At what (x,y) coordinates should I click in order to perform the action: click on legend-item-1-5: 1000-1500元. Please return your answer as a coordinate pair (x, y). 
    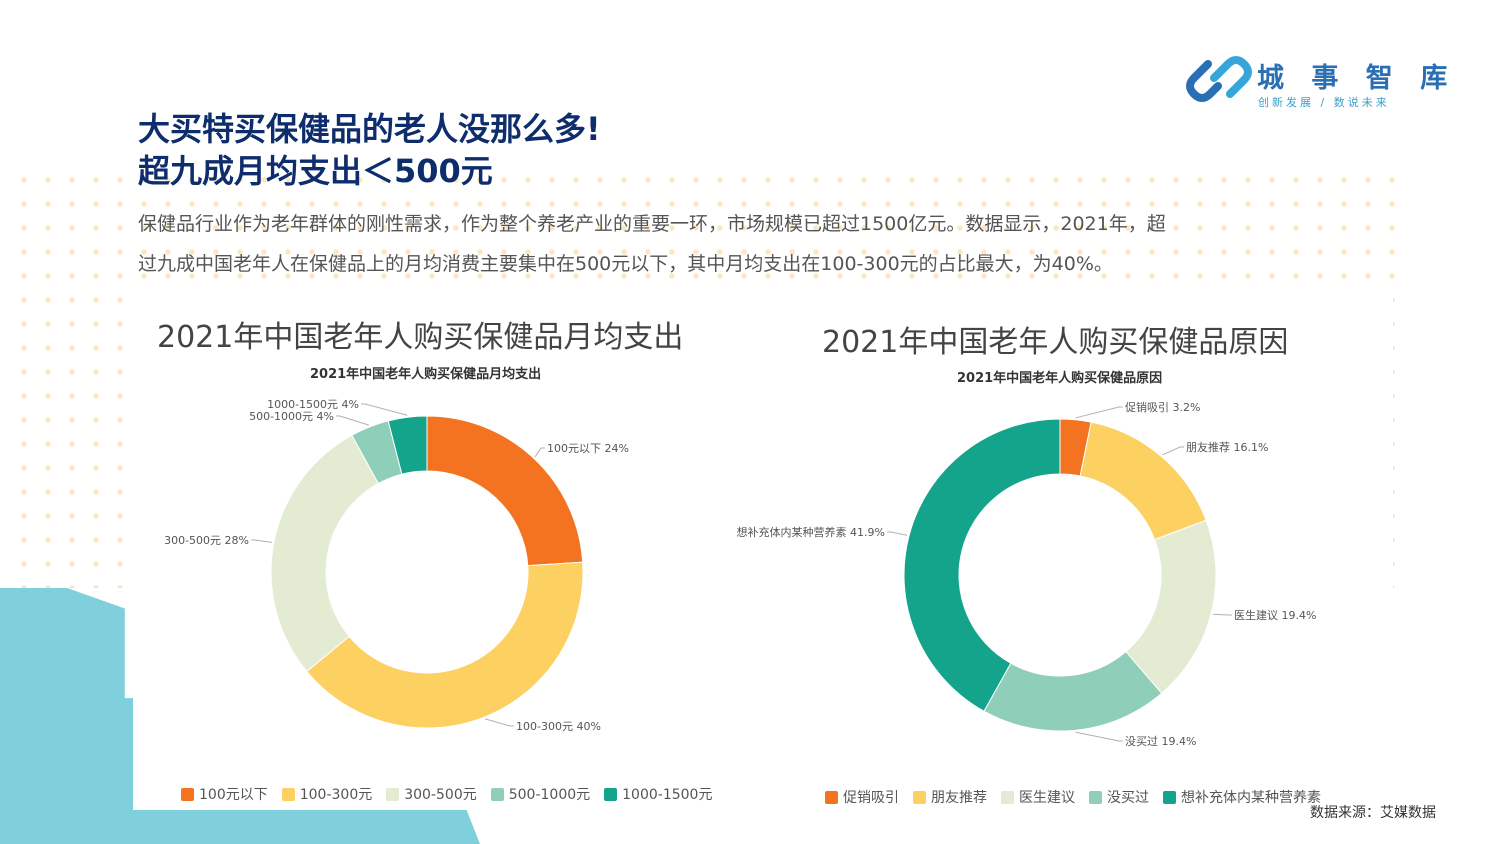
    Looking at the image, I should click on (658, 794).